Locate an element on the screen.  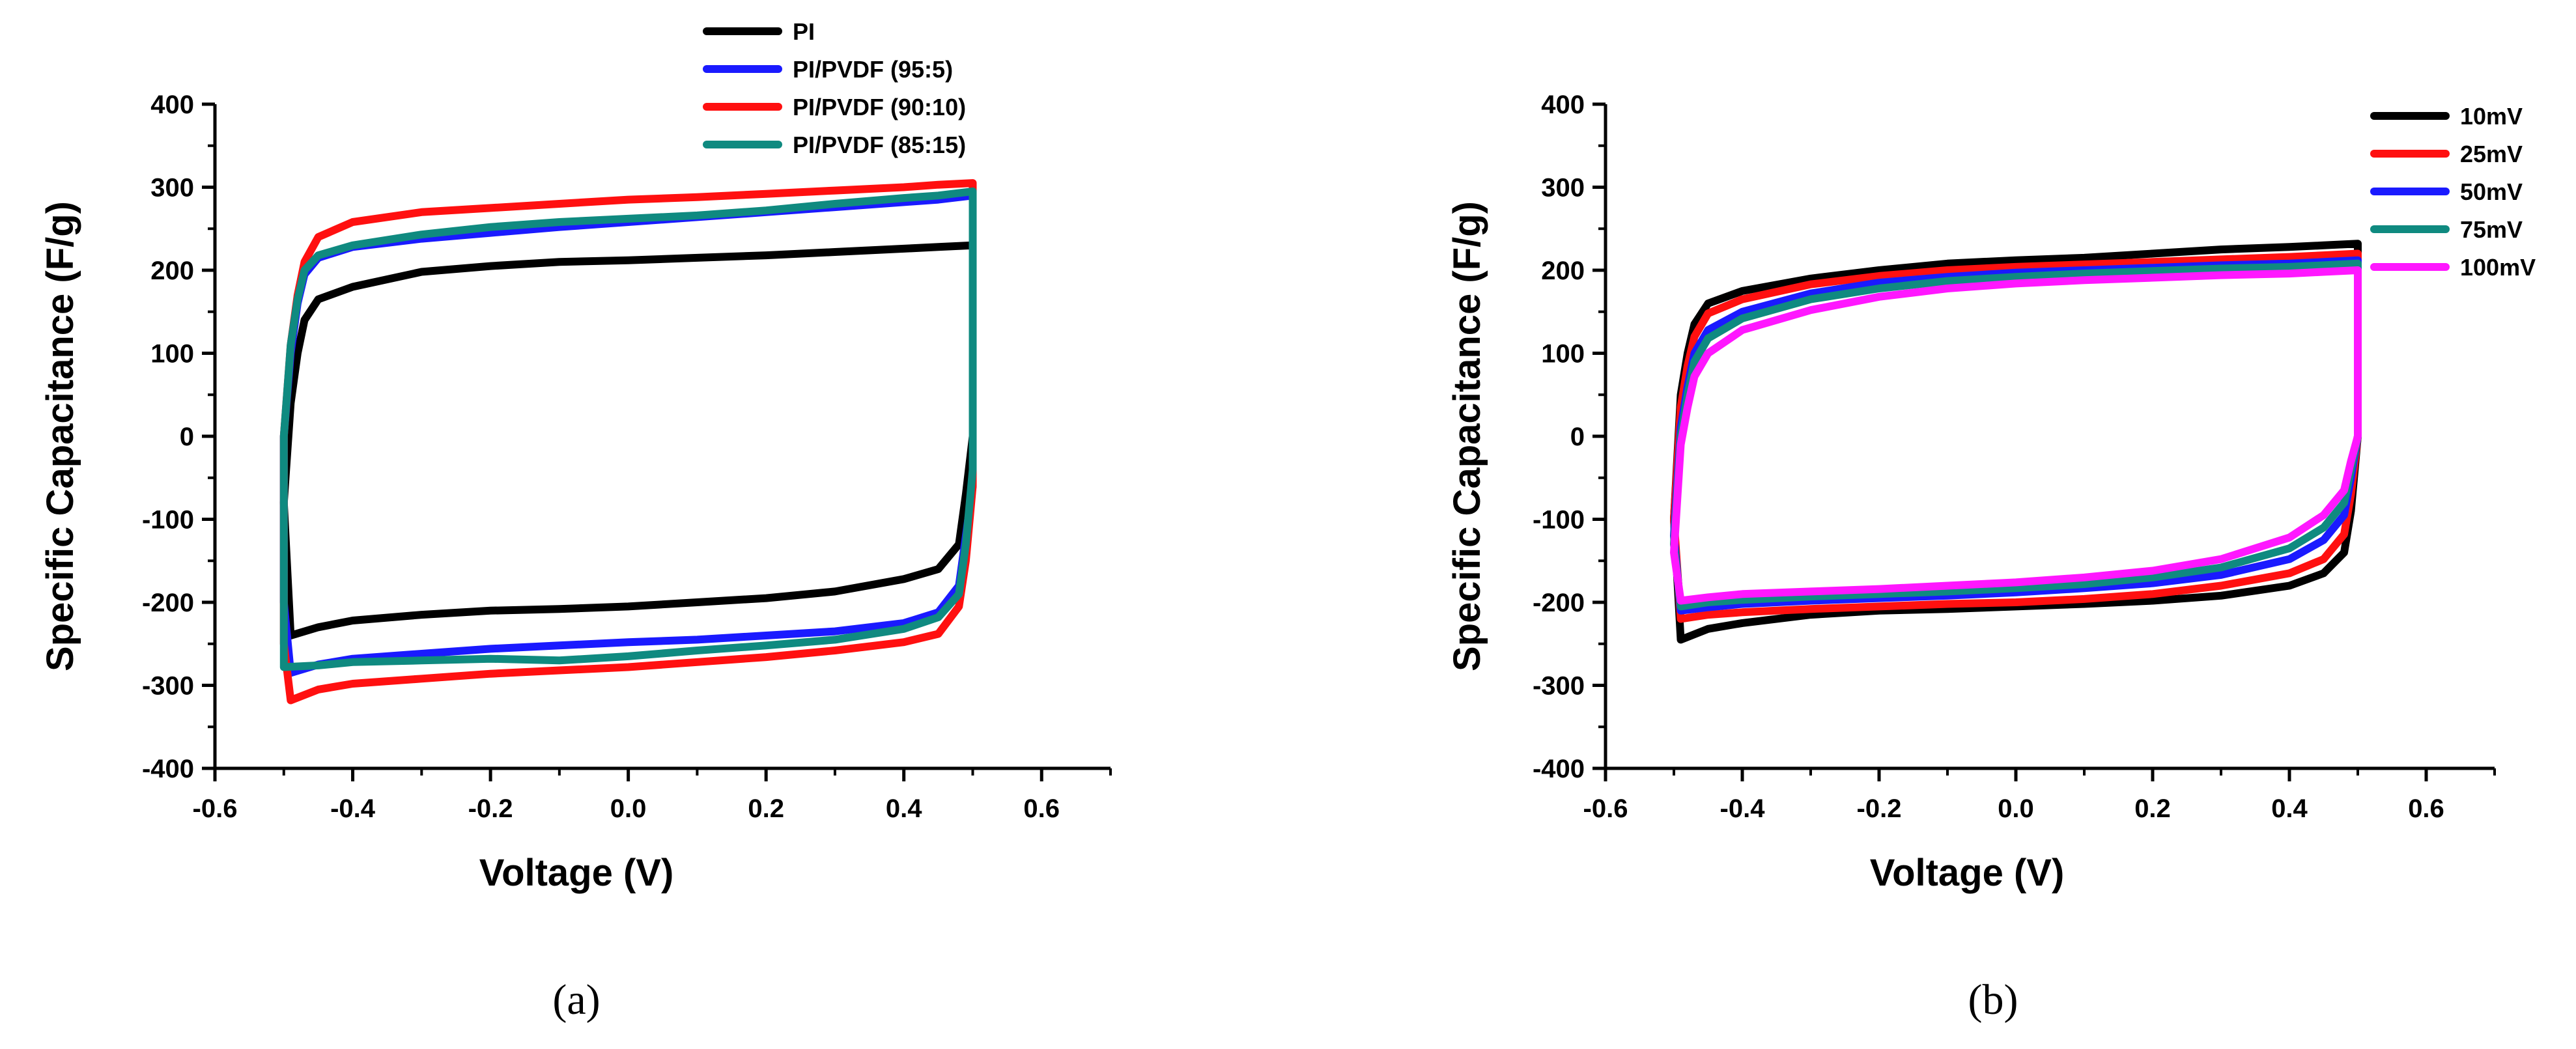
legend-label: 10mV is located at coordinates (2491, 116).